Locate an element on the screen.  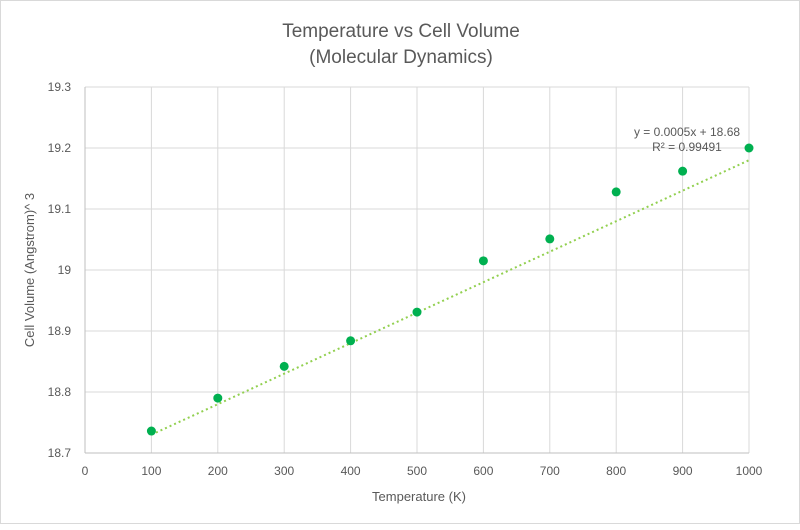
y-tick-label: 19.2 is located at coordinates (60, 148).